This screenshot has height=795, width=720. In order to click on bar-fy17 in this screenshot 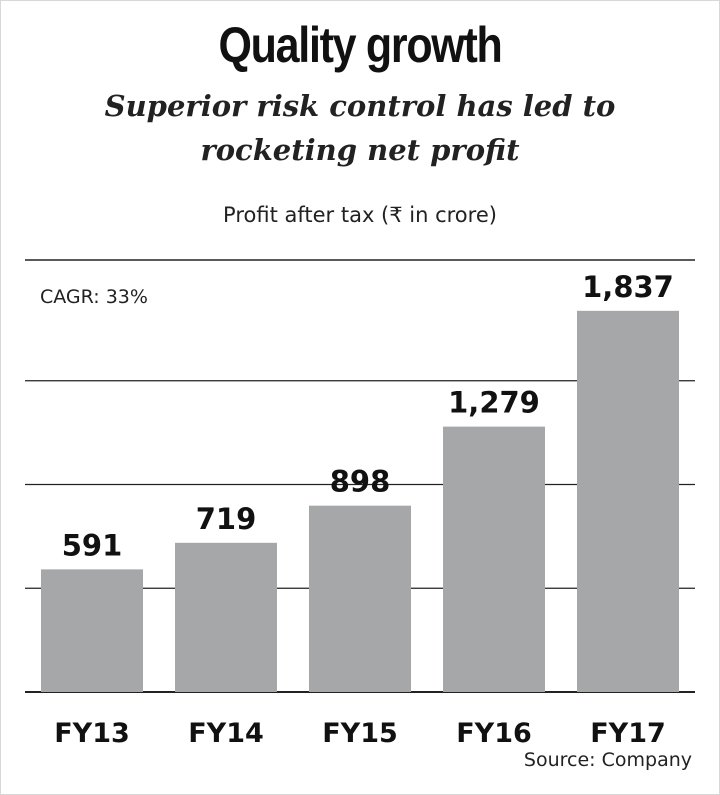, I will do `click(628, 501)`.